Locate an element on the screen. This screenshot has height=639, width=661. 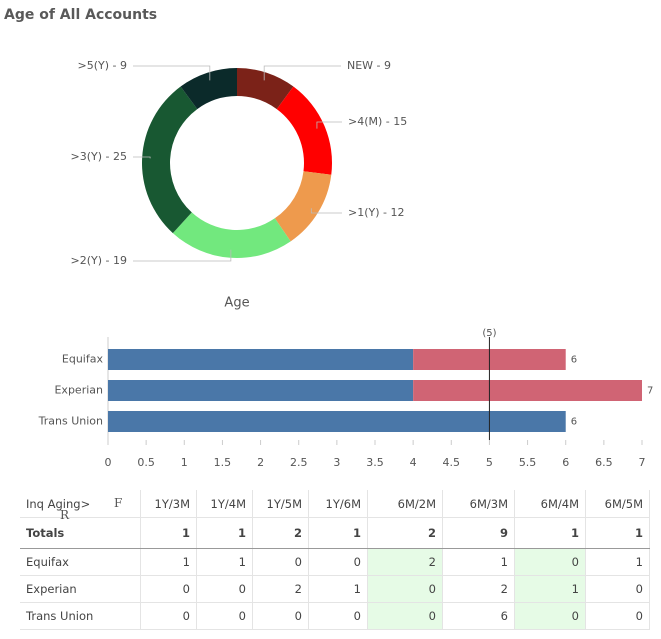
x-tick-label: 1 is located at coordinates (184, 462).